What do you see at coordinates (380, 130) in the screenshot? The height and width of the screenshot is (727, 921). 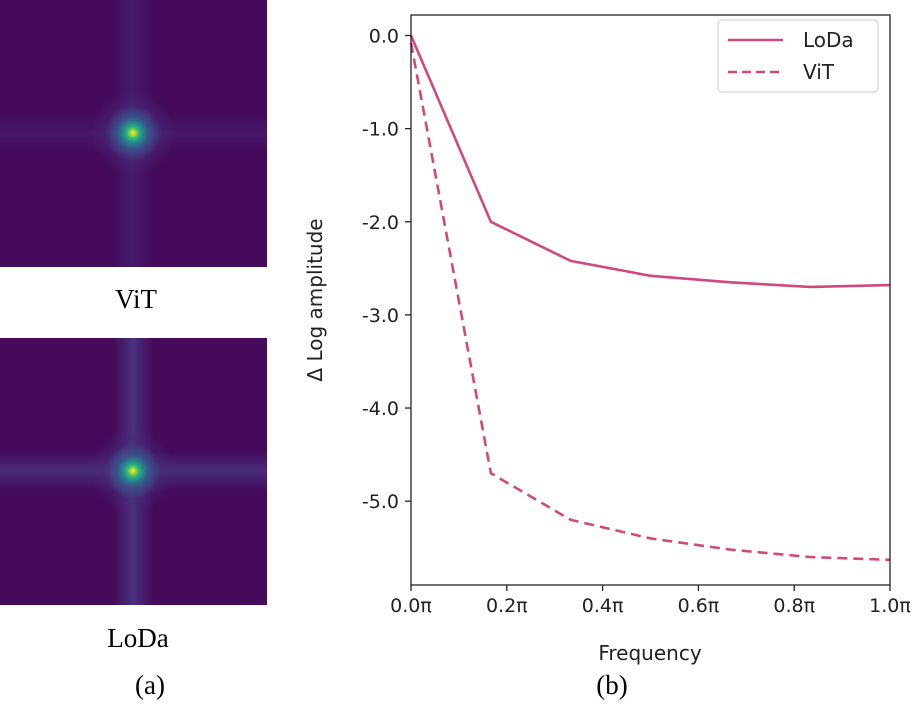 I see `y-tick-label: -1.0` at bounding box center [380, 130].